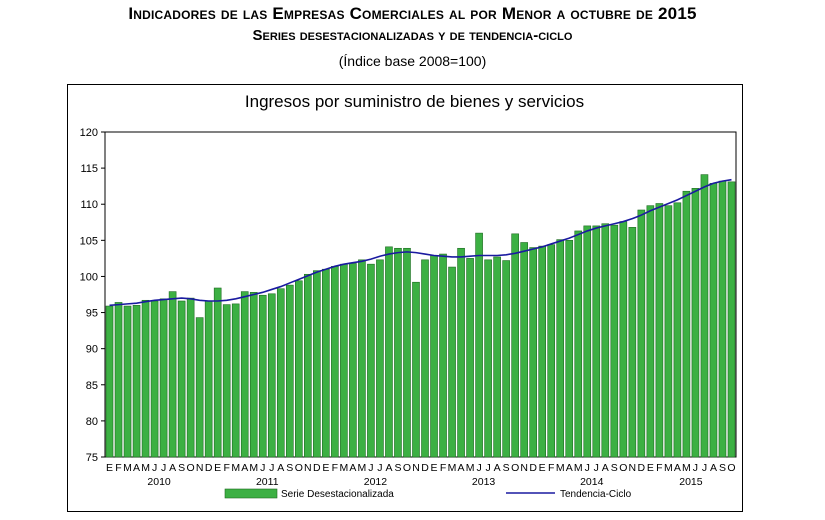 The width and height of the screenshot is (825, 520). I want to click on x-year-label: 2015, so click(691, 482).